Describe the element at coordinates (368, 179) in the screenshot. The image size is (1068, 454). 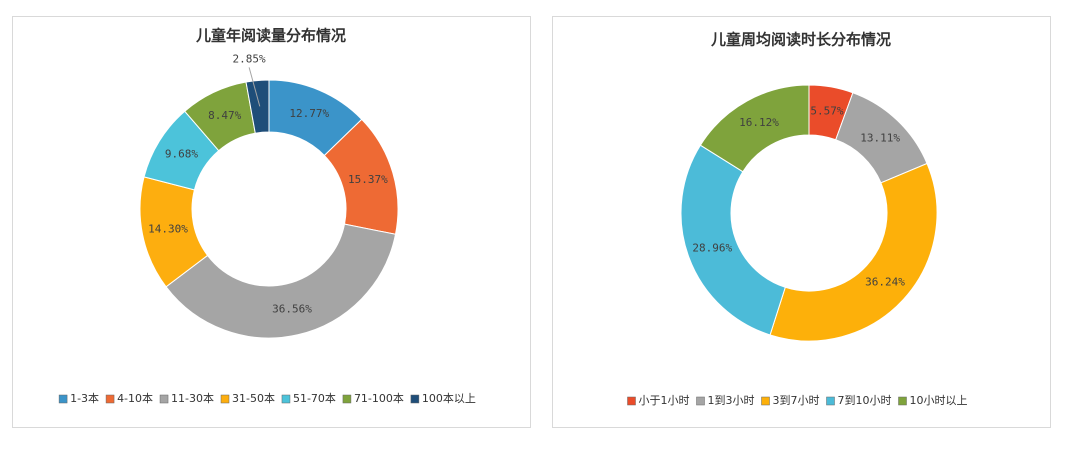
I see `data-label: 15.37%` at that location.